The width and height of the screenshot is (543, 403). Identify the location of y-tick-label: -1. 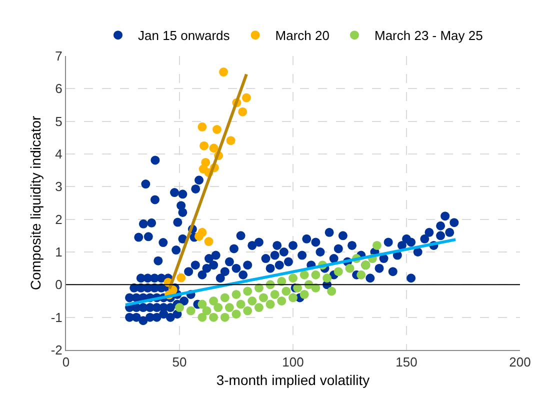
(56, 317).